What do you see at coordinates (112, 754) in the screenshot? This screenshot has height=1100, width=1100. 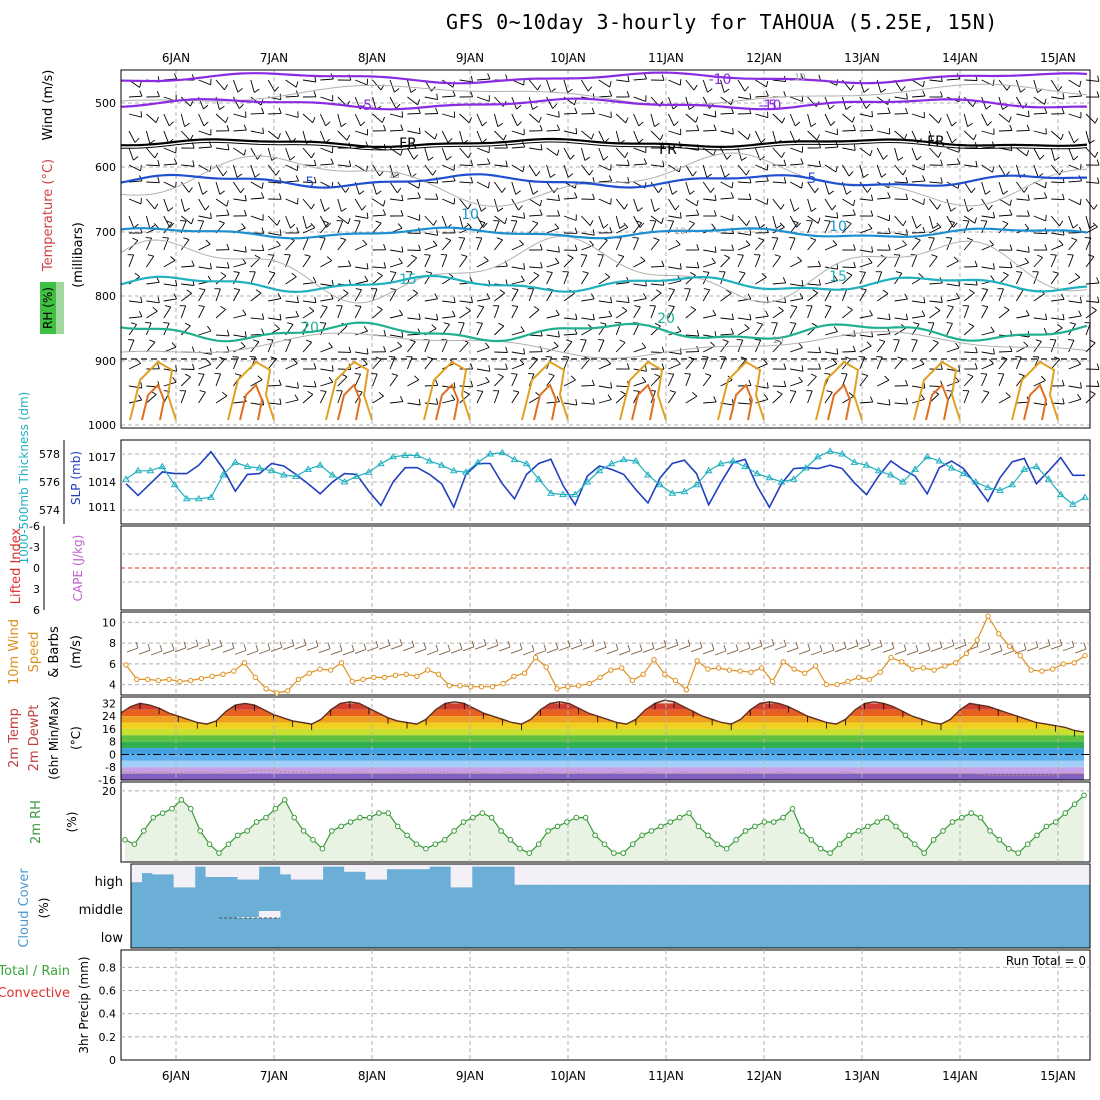 I see `tick-label: 0` at bounding box center [112, 754].